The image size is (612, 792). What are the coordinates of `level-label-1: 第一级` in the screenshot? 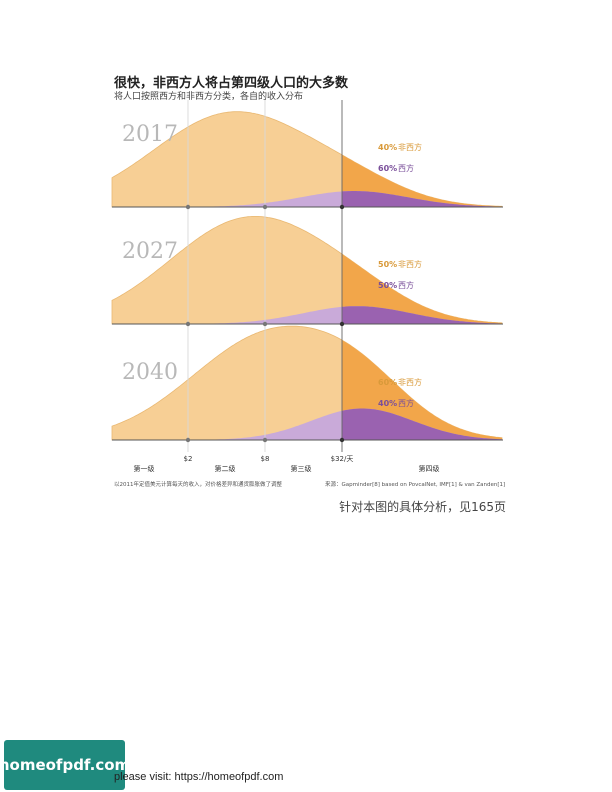 It's located at (144, 468).